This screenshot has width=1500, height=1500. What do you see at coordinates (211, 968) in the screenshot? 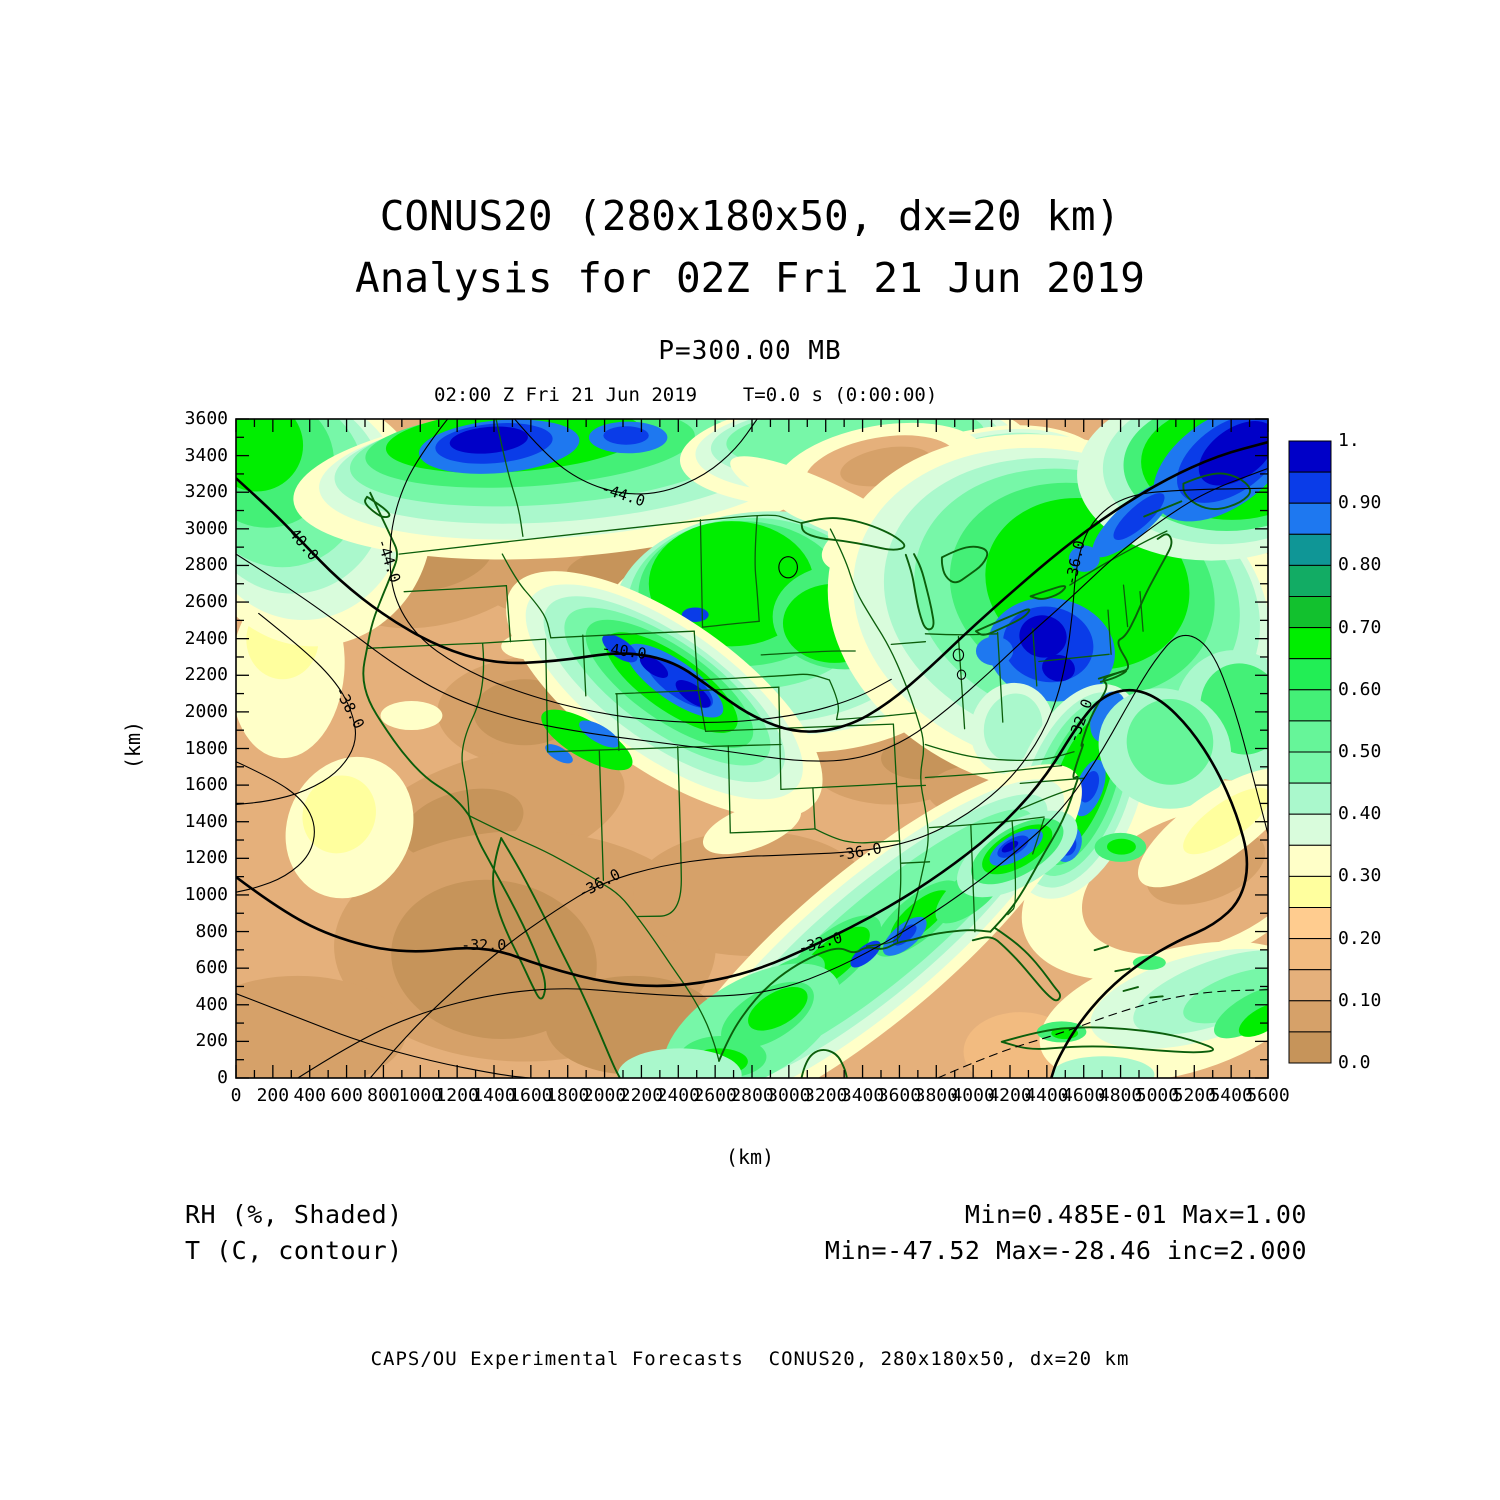
I see `y-tick-label: 600` at bounding box center [211, 968].